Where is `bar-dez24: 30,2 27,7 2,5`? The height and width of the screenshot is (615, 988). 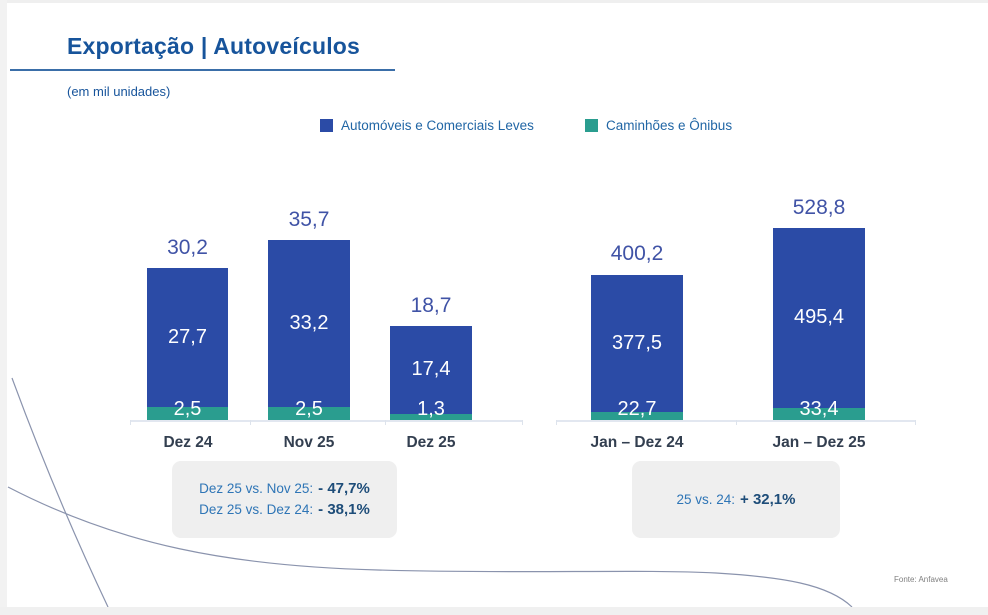
bar-dez24: 30,2 27,7 2,5 is located at coordinates (187, 328).